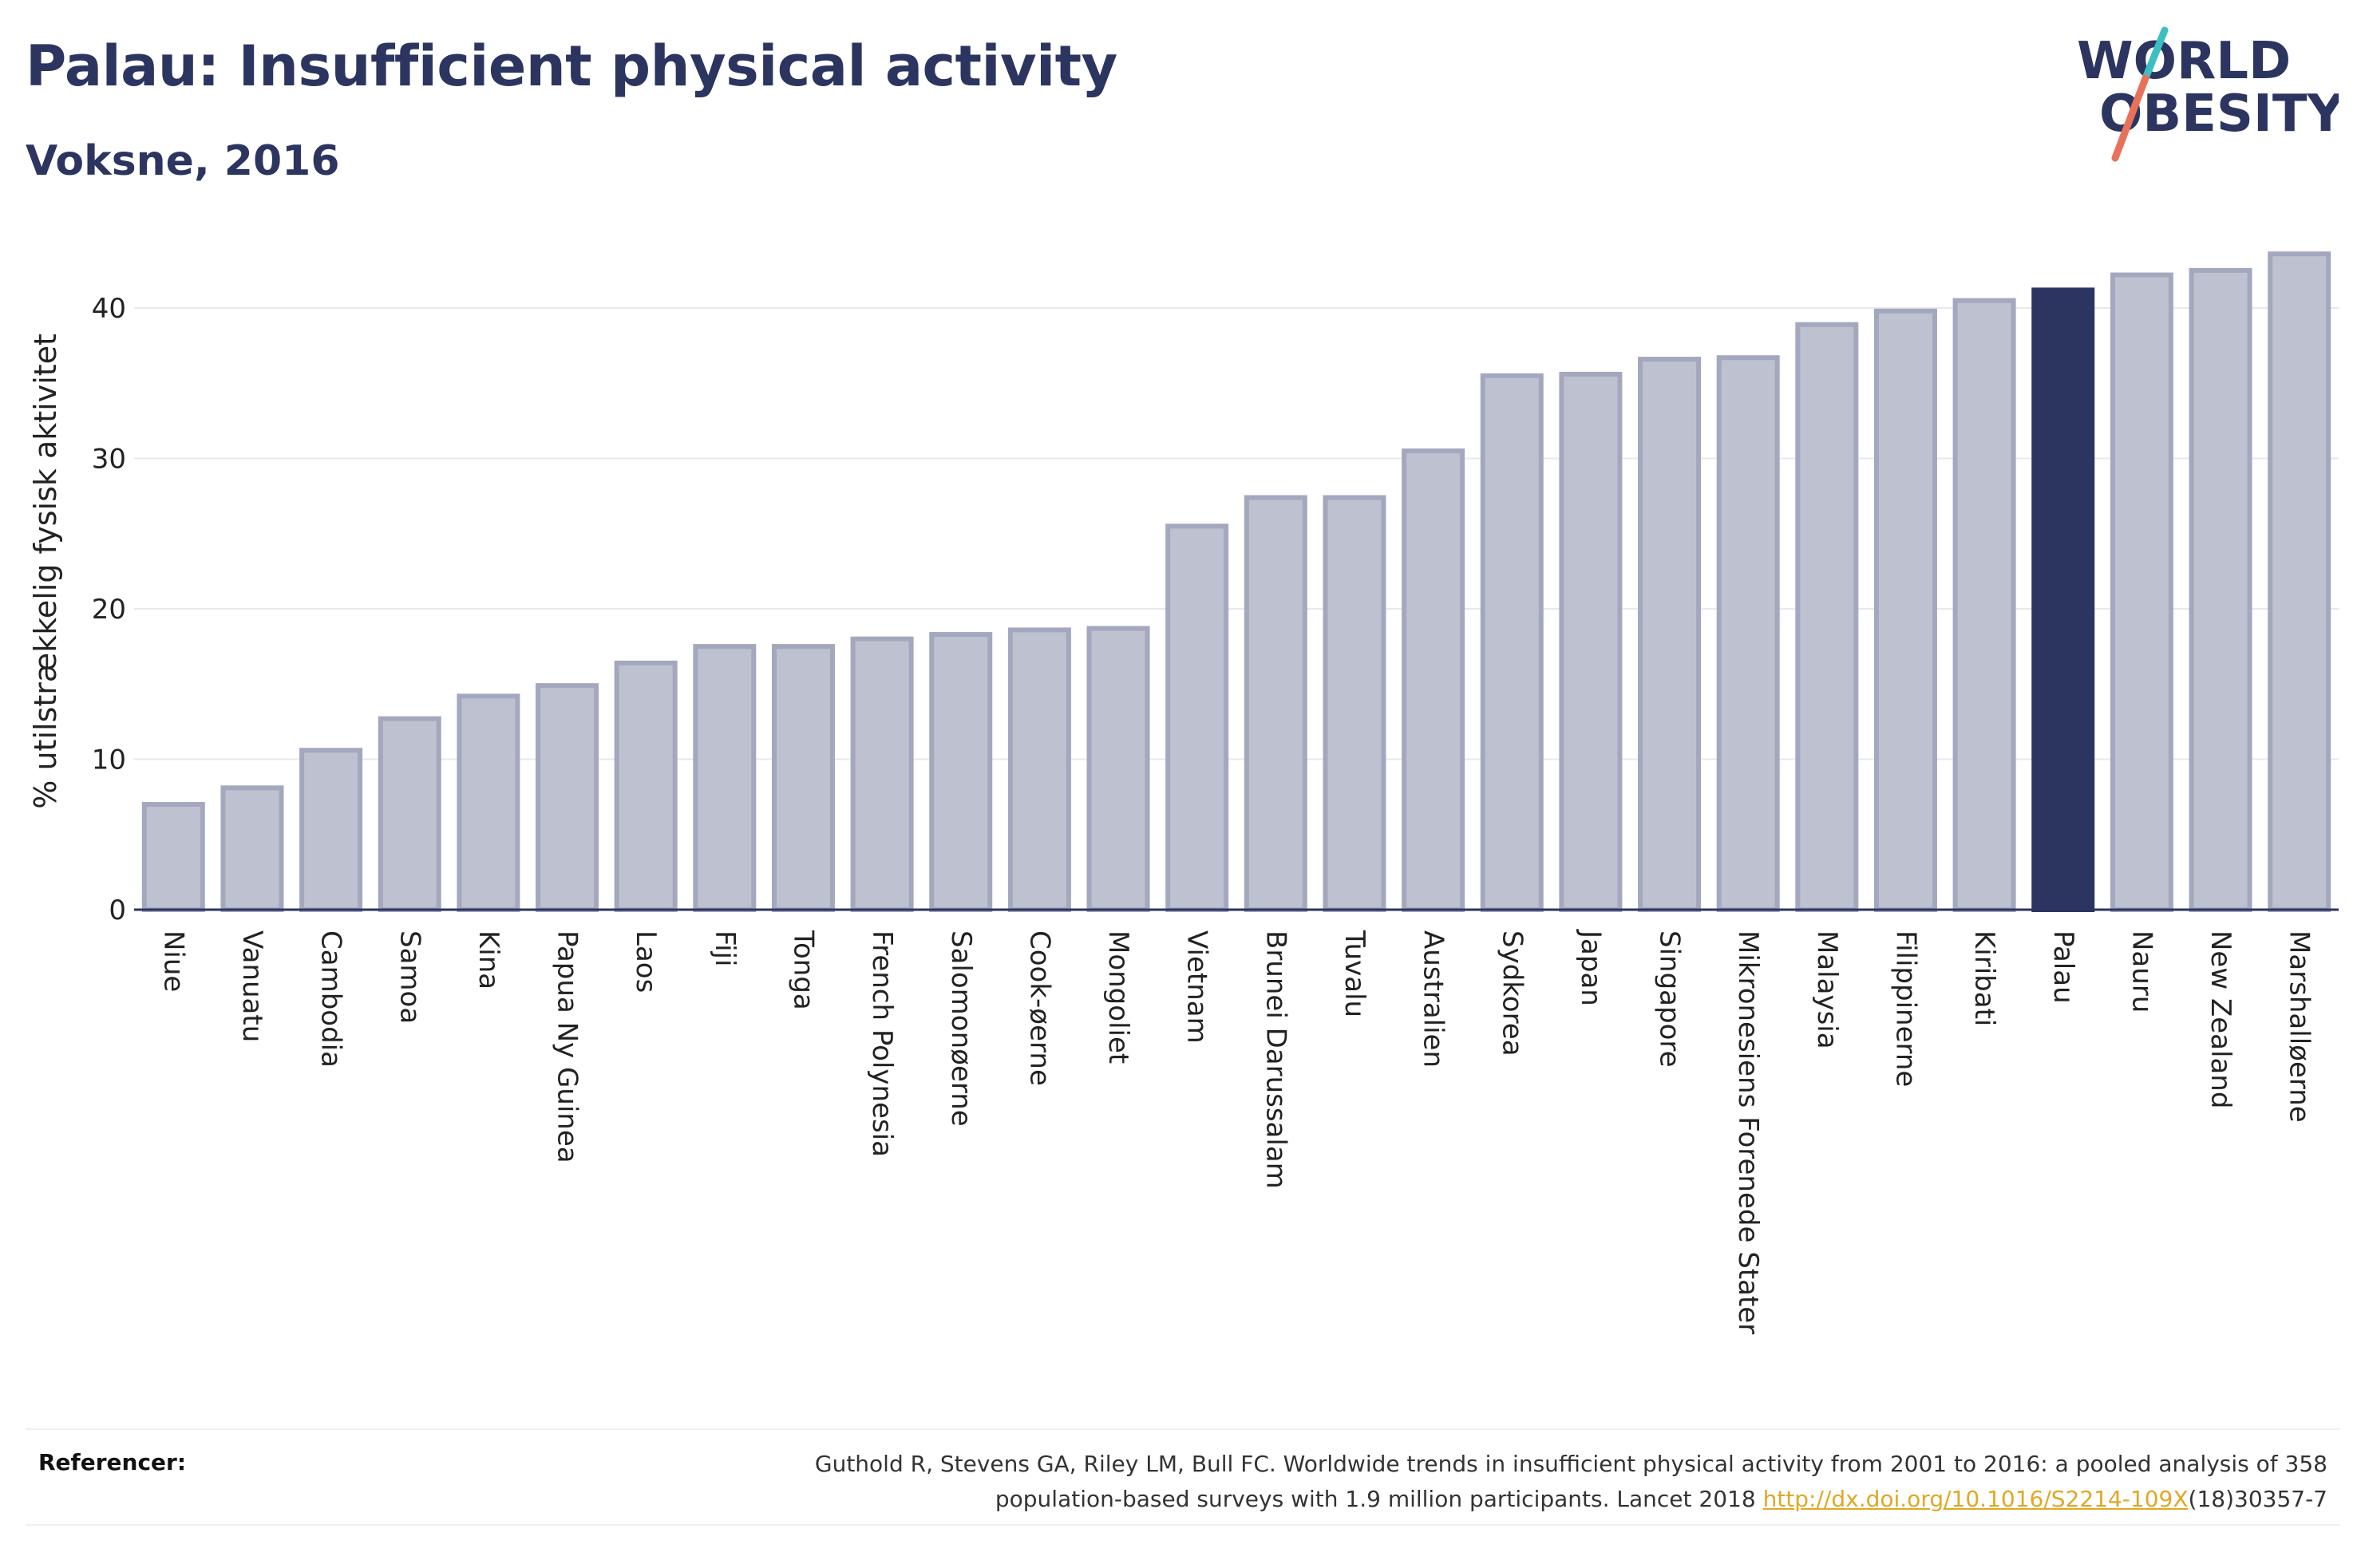  I want to click on x-tick-label: Laos, so click(646, 961).